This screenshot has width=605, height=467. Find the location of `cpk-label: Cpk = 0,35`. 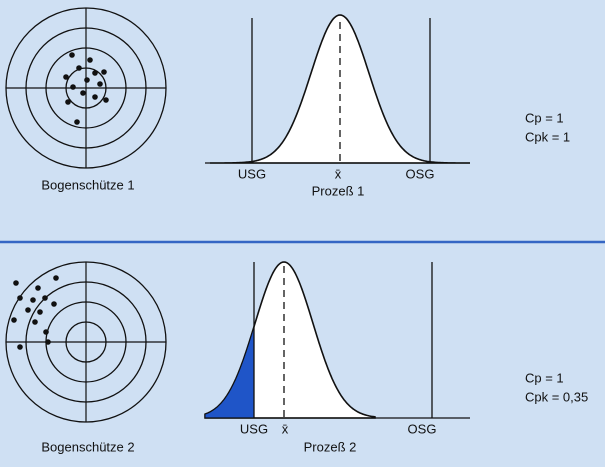

cpk-label: Cpk = 0,35 is located at coordinates (556, 396).